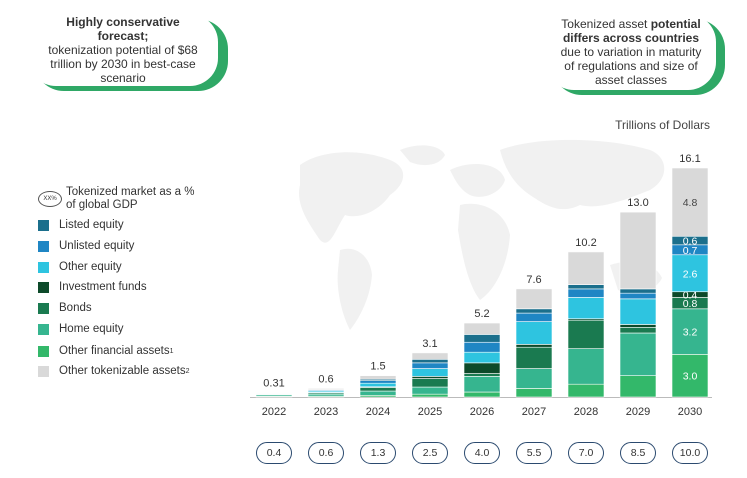 The image size is (747, 478). Describe the element at coordinates (533, 280) in the screenshot. I see `bar-total-label: 7.6` at that location.